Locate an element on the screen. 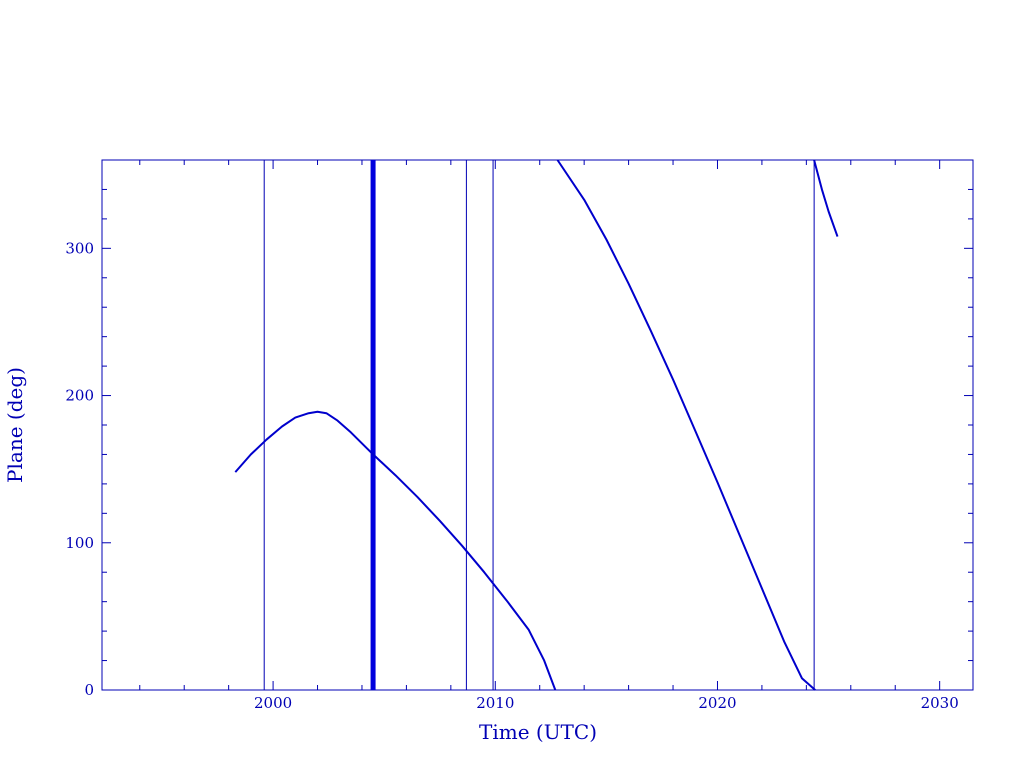 The width and height of the screenshot is (1024, 768). y-axis-title: Plane (deg) is located at coordinates (15, 425).